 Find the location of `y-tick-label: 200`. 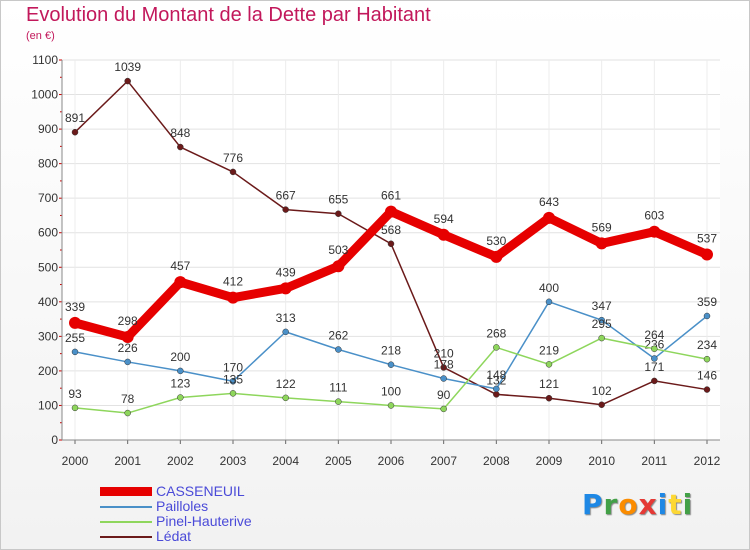

y-tick-label: 200 is located at coordinates (48, 371).